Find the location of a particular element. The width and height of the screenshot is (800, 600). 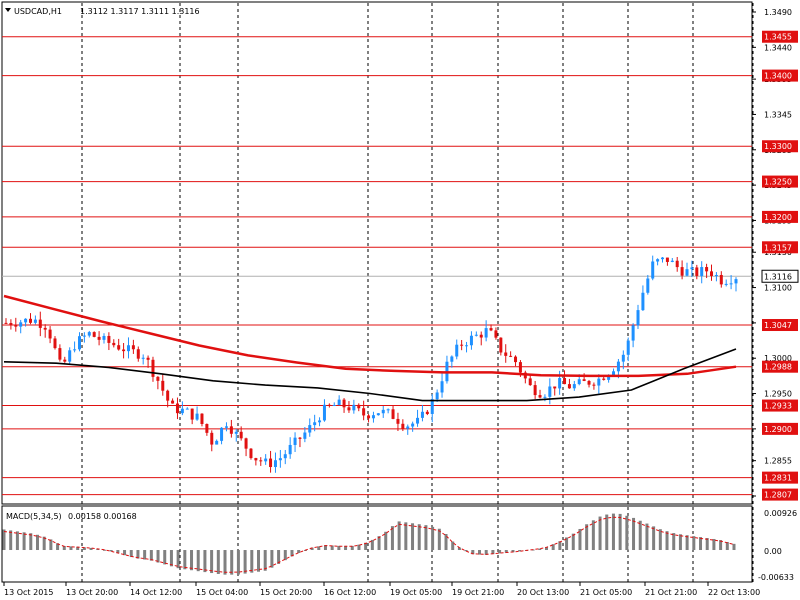

level-label: 1.3200 is located at coordinates (778, 217).